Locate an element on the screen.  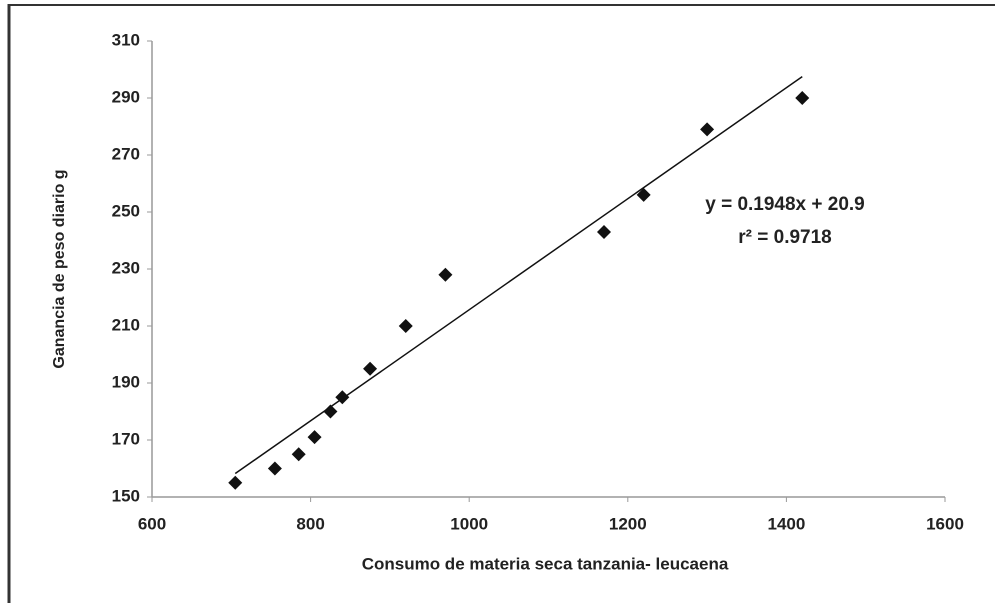
r-squared: r² = 0.9718 is located at coordinates (785, 237).